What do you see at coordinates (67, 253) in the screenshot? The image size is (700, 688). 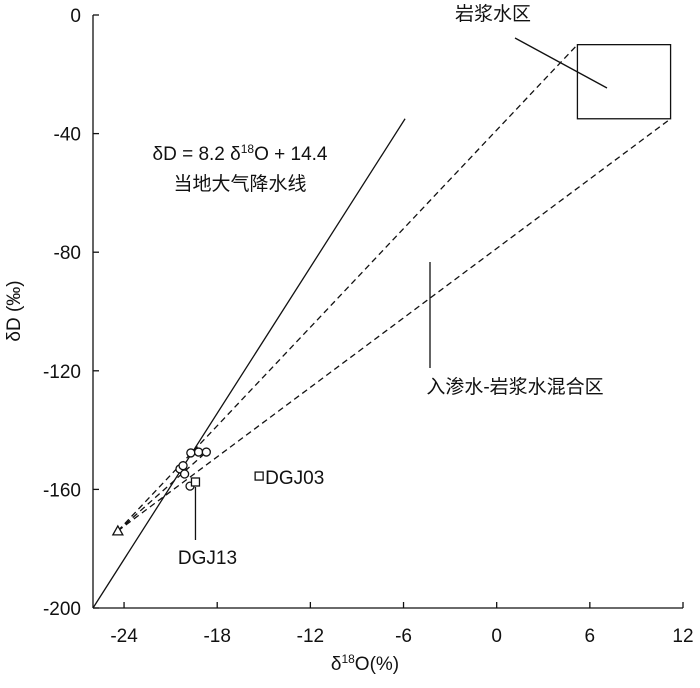 I see `y-tick-label: -80` at bounding box center [67, 253].